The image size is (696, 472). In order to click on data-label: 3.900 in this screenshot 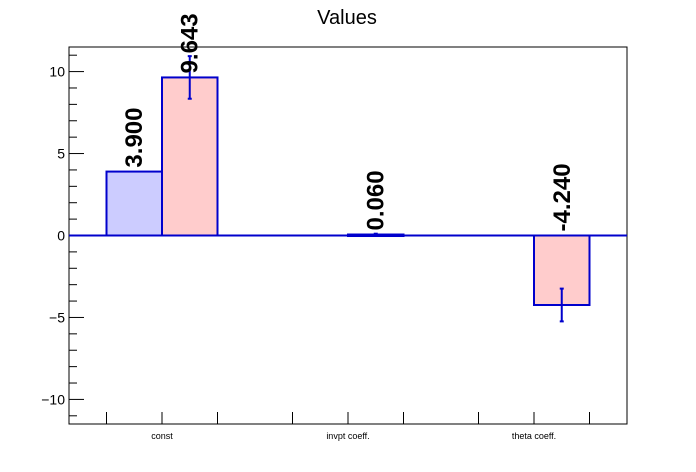, I will do `click(134, 138)`.